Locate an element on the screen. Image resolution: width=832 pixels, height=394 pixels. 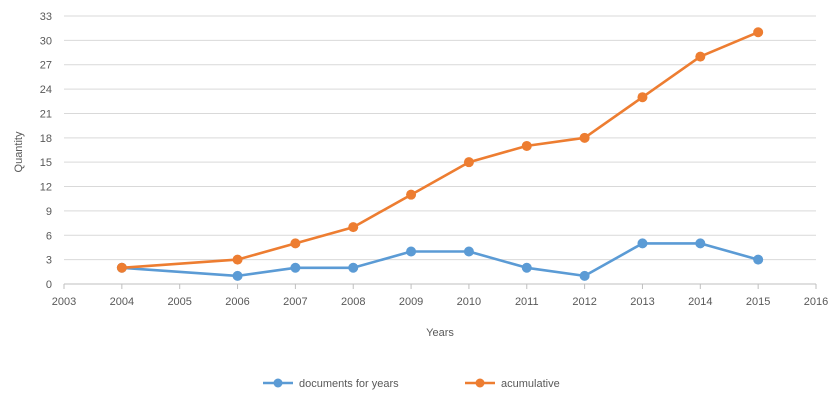
y-tick-label: 3 is located at coordinates (49, 261).